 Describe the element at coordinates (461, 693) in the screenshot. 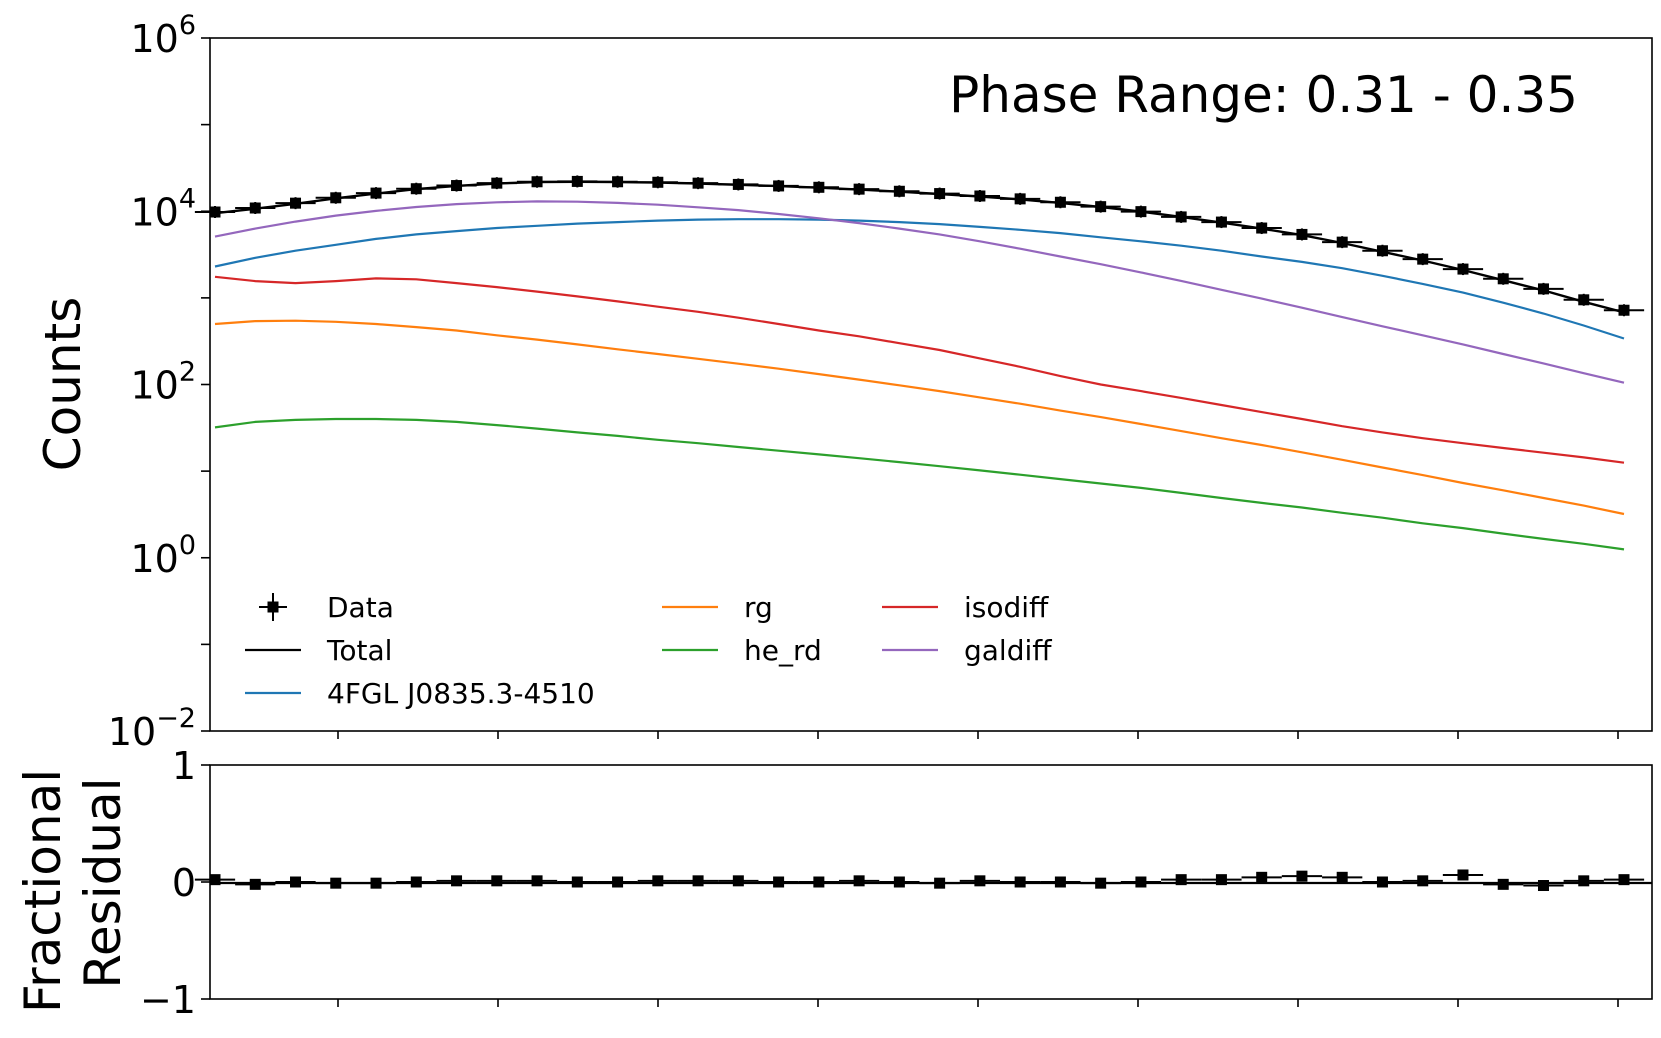

I see `legend-label: 4FGL J0835.3-4510` at that location.